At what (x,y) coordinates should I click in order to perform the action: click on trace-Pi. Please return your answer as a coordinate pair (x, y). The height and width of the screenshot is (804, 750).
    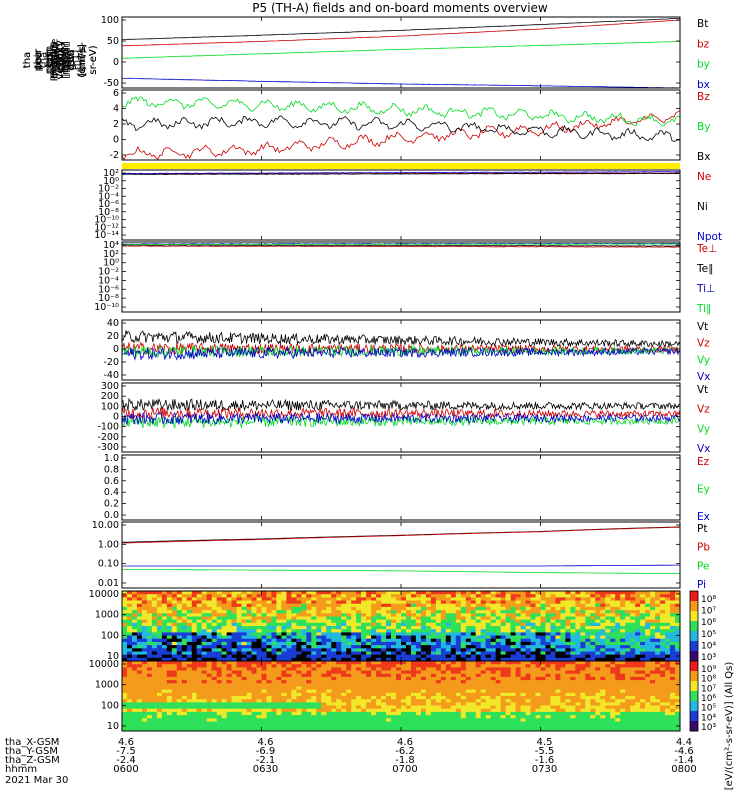
    Looking at the image, I should click on (401, 565).